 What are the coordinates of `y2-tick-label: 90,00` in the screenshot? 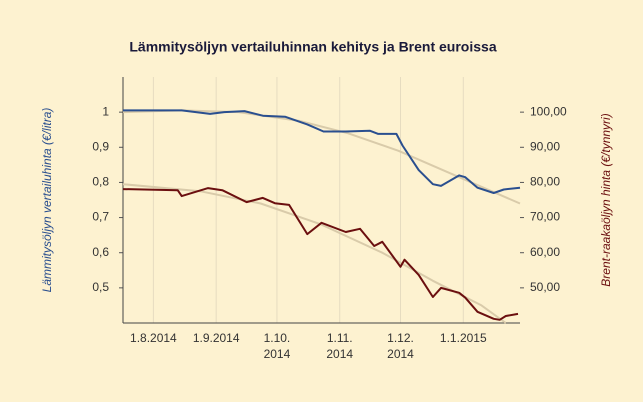 It's located at (545, 146).